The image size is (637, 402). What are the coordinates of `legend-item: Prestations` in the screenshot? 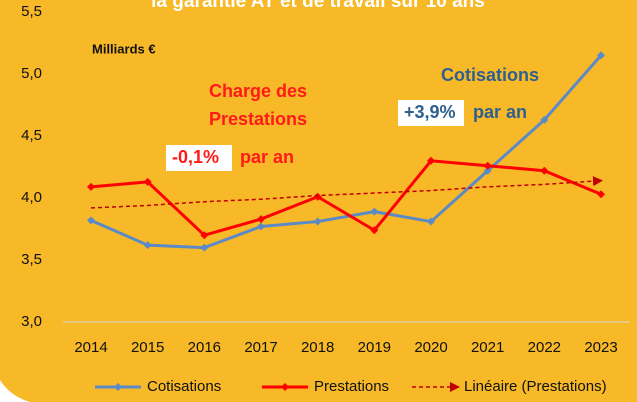 It's located at (325, 386).